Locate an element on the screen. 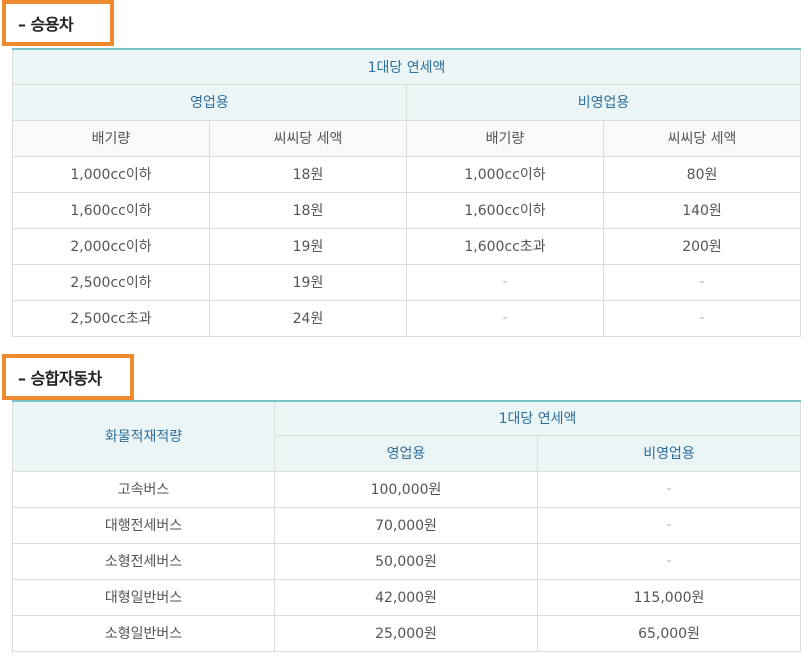 The height and width of the screenshot is (662, 812). cell: 115,000원 is located at coordinates (669, 597).